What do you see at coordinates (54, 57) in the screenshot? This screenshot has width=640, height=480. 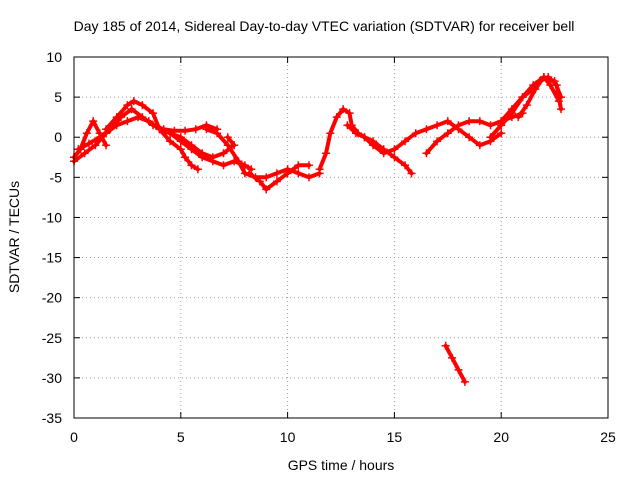 I see `y-tick-label: 10` at bounding box center [54, 57].